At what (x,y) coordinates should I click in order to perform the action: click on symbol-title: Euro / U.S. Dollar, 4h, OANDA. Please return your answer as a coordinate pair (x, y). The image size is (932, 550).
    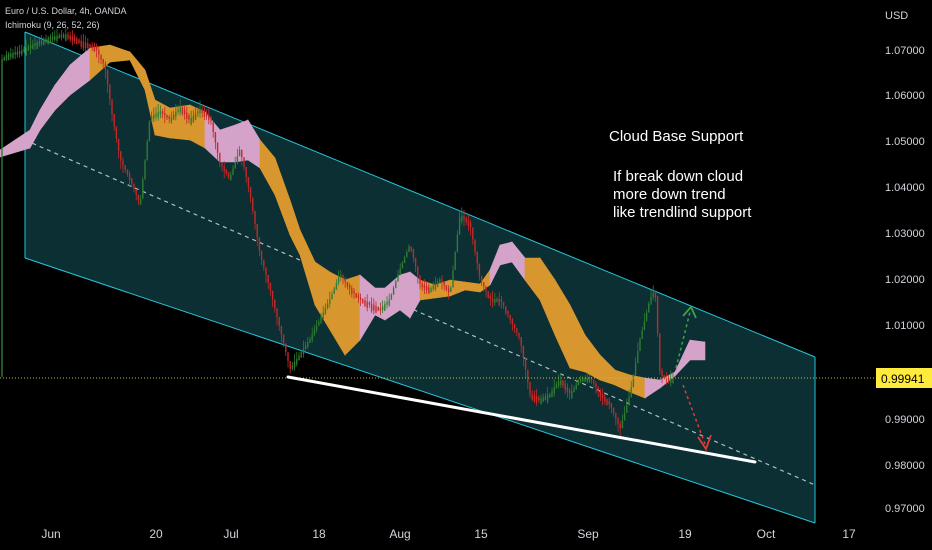
    Looking at the image, I should click on (66, 11).